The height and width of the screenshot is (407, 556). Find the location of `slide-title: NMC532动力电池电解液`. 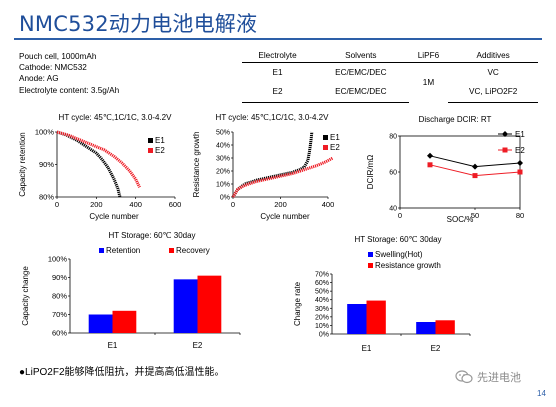

slide-title: NMC532动力电池电解液 is located at coordinates (138, 24).